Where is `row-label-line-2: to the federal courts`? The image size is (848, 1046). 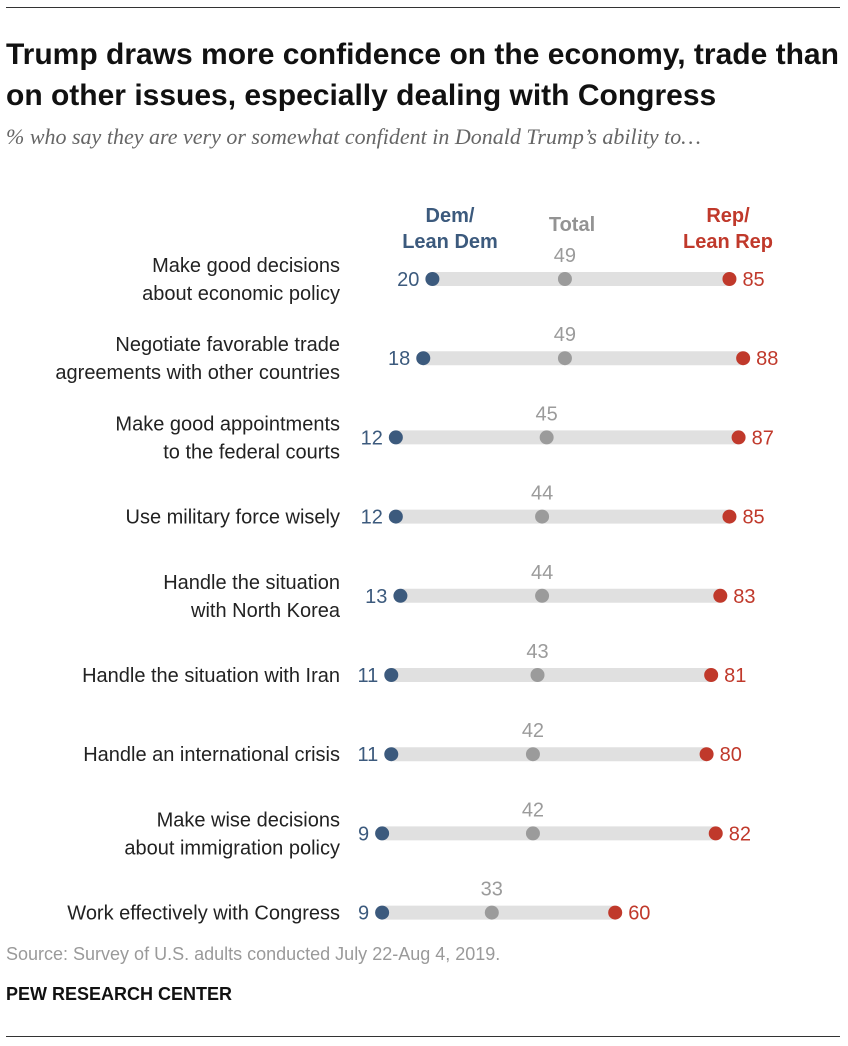
row-label-line-2: to the federal courts is located at coordinates (251, 452).